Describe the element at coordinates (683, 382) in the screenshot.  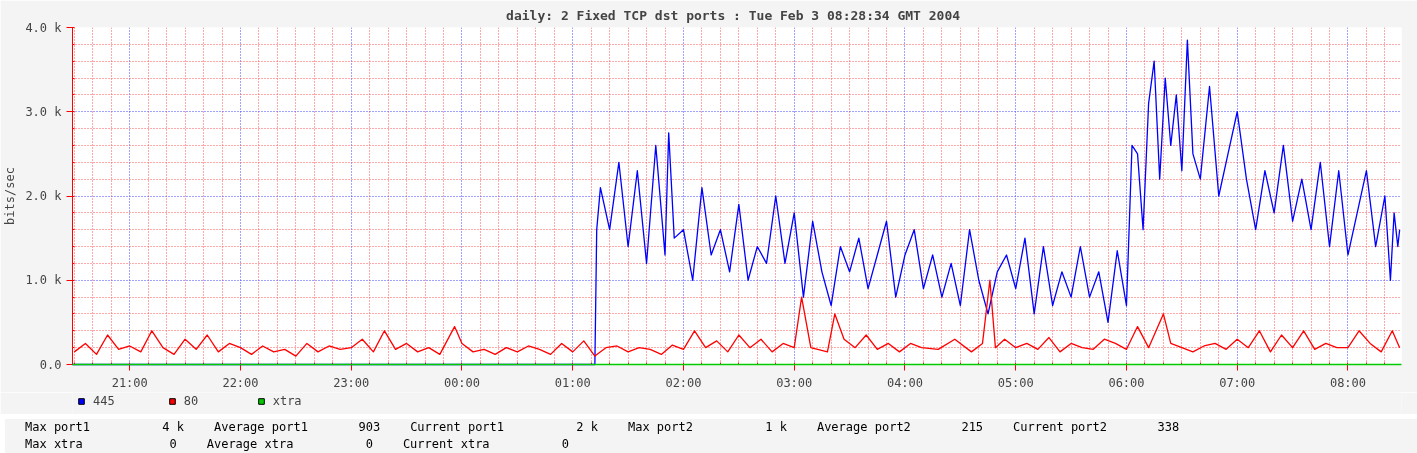
I see `x-tick-label: 02:00` at that location.